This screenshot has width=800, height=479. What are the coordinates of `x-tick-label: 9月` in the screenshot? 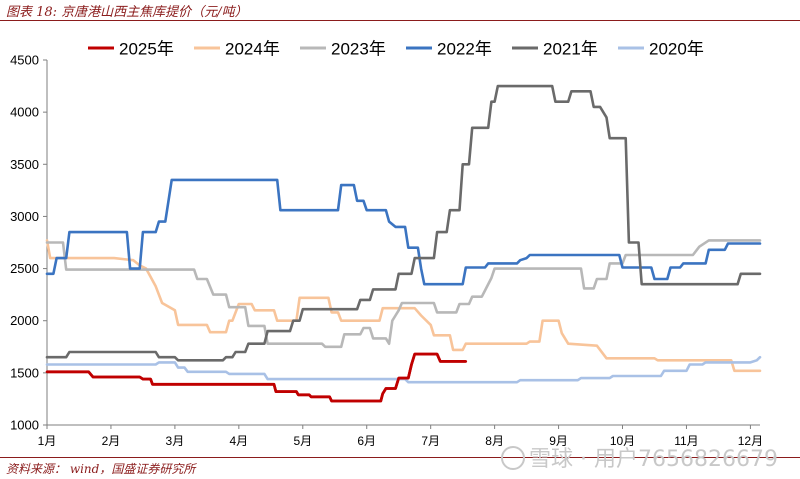 It's located at (558, 441).